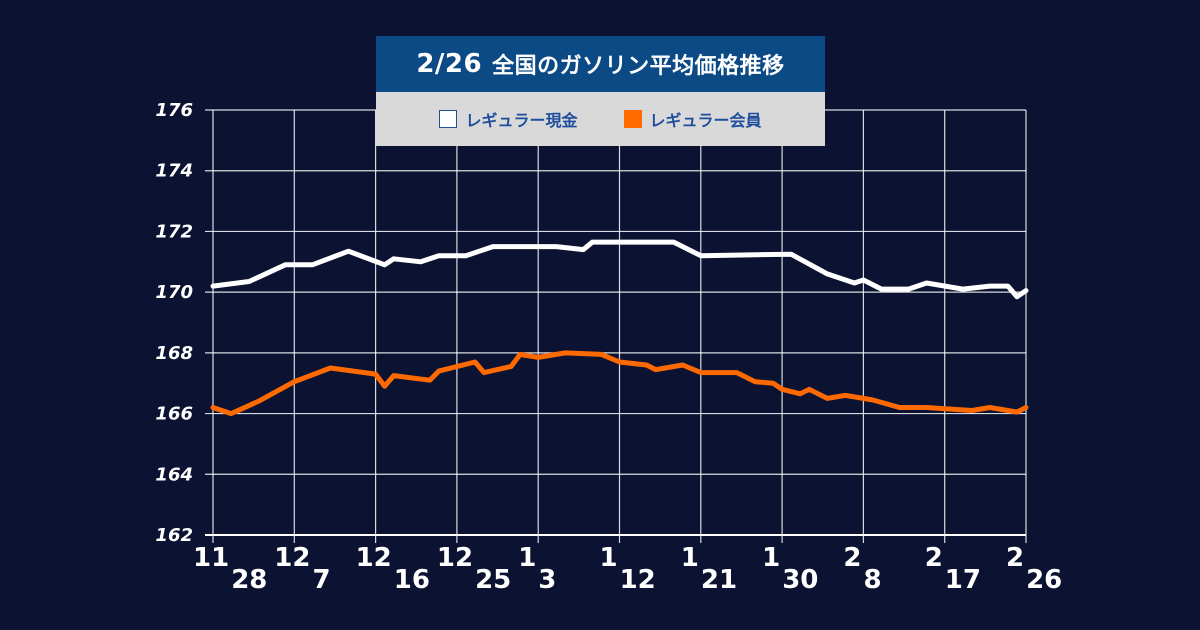 This screenshot has width=1200, height=630. What do you see at coordinates (521, 120) in the screenshot?
I see `legend-label-cash: レギュラー現金` at bounding box center [521, 120].